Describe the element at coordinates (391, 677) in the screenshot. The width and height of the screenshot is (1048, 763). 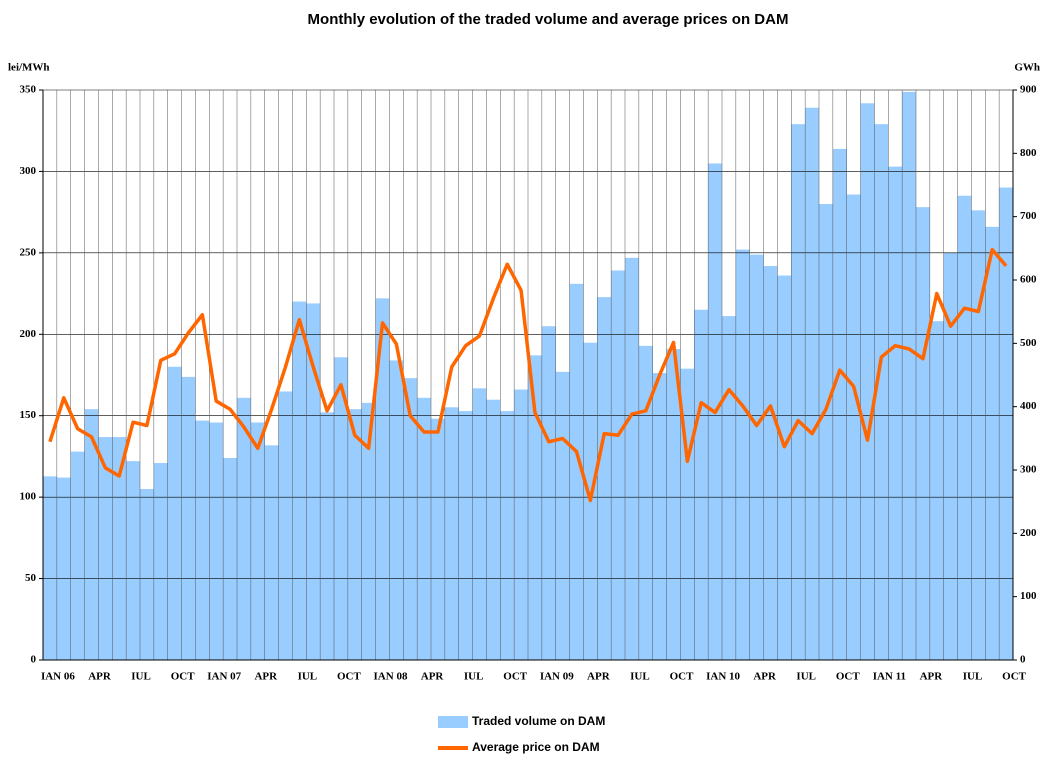
I see `x-tick-label: IAN 08` at that location.